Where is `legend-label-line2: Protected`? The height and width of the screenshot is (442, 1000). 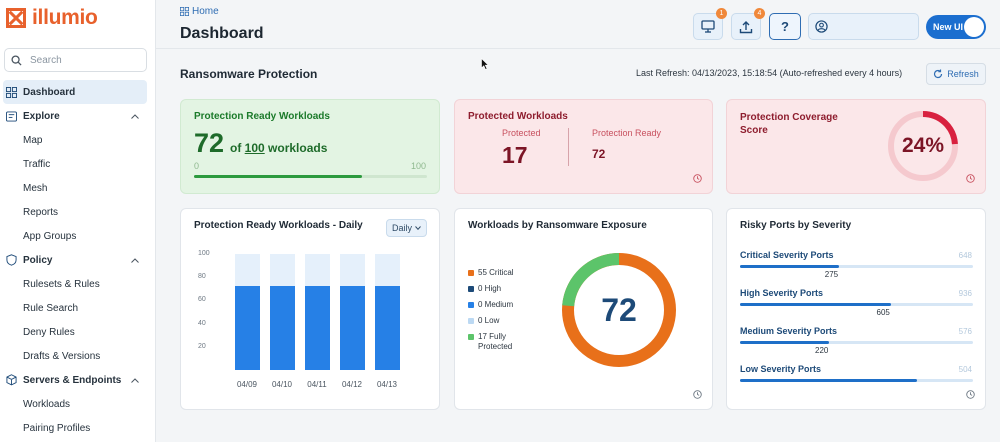
legend-label-line2: Protected is located at coordinates (495, 346).